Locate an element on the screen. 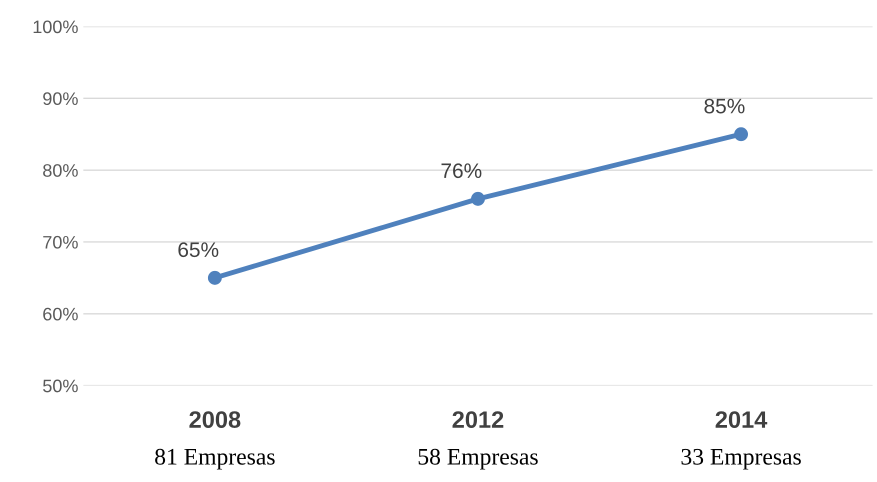 The width and height of the screenshot is (877, 482). x-tick-label: 2012 58 Empresas is located at coordinates (478, 440).